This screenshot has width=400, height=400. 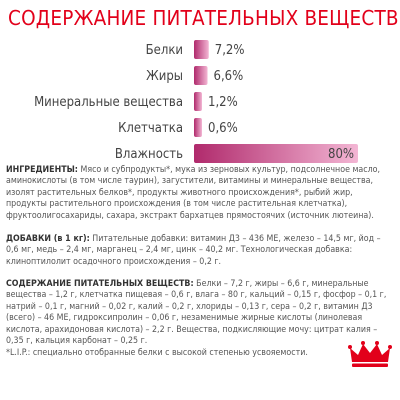 I want to click on value-label-1: 6,6%, so click(x=229, y=76).